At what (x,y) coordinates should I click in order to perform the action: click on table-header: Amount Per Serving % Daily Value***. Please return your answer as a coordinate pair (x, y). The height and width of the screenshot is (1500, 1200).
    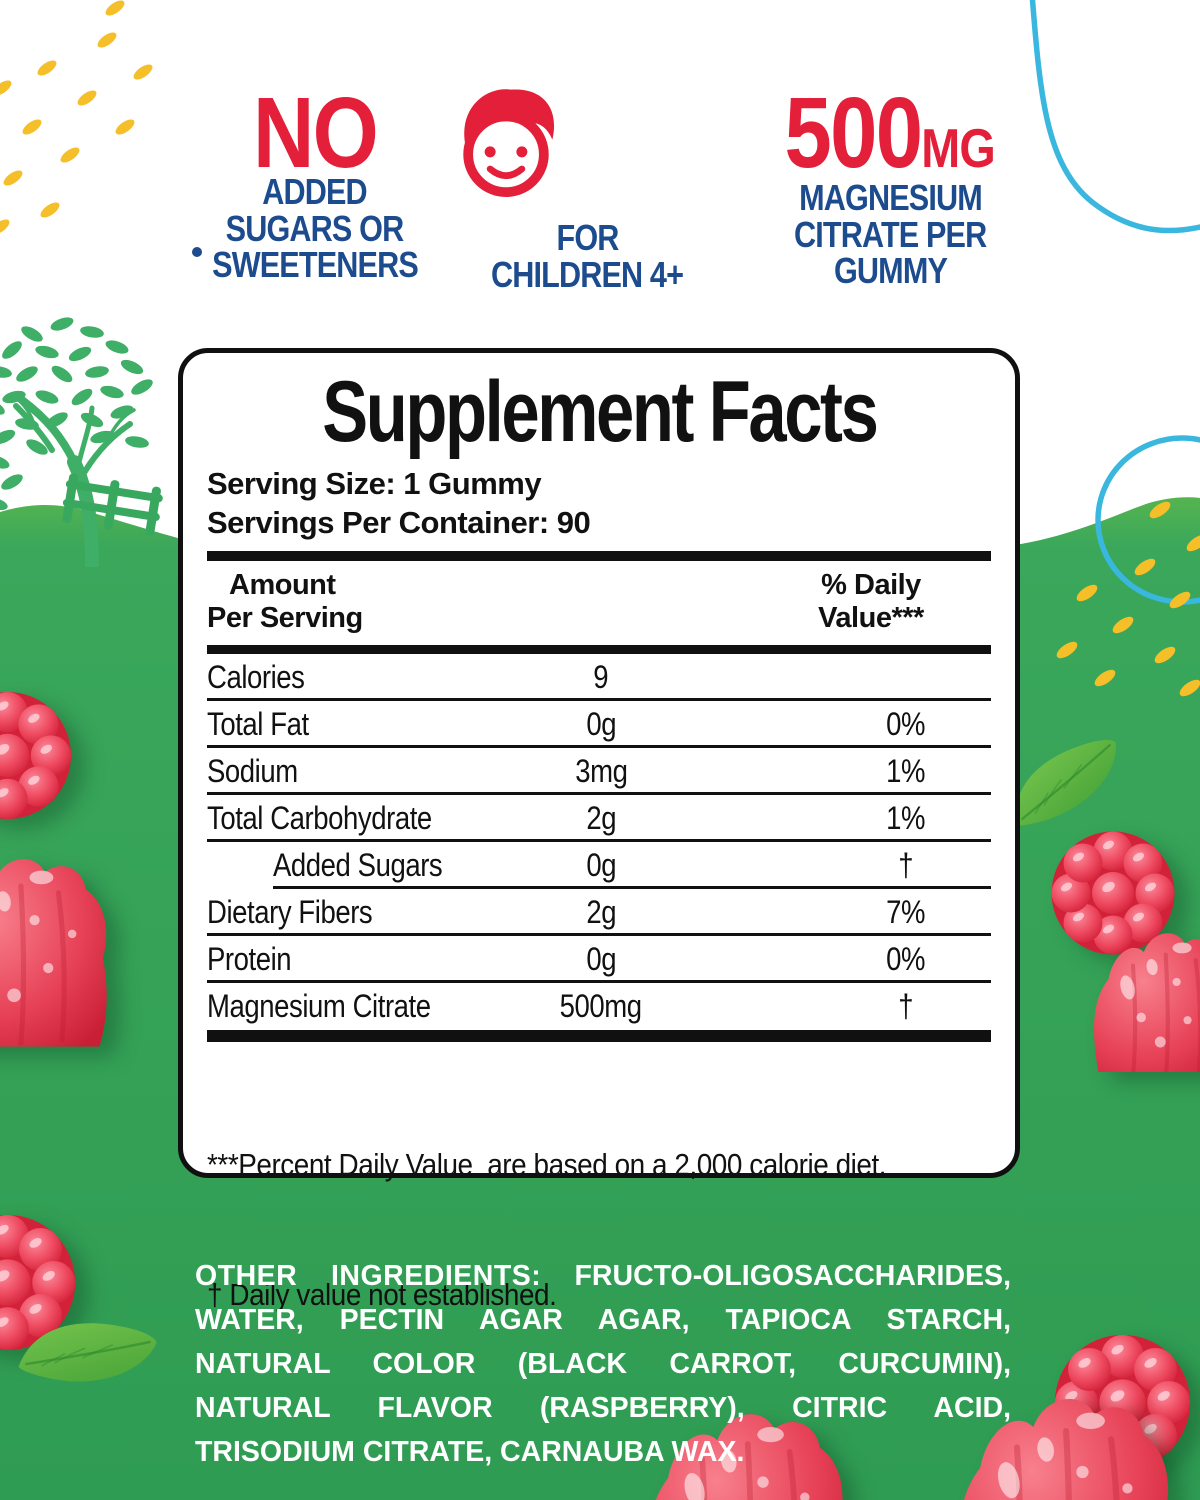
    Looking at the image, I should click on (599, 603).